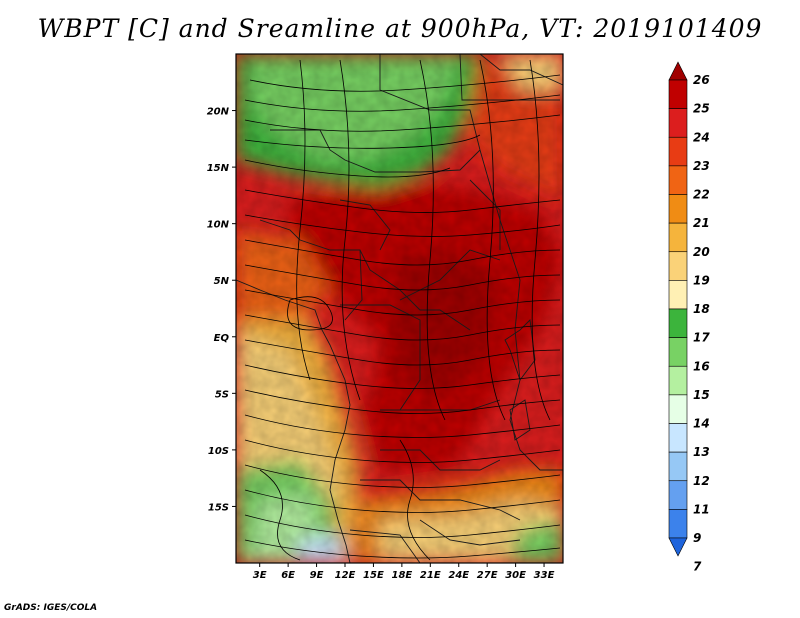 This screenshot has height=618, width=800. Describe the element at coordinates (288, 575) in the screenshot. I see `lon-tick-label: 6E` at that location.